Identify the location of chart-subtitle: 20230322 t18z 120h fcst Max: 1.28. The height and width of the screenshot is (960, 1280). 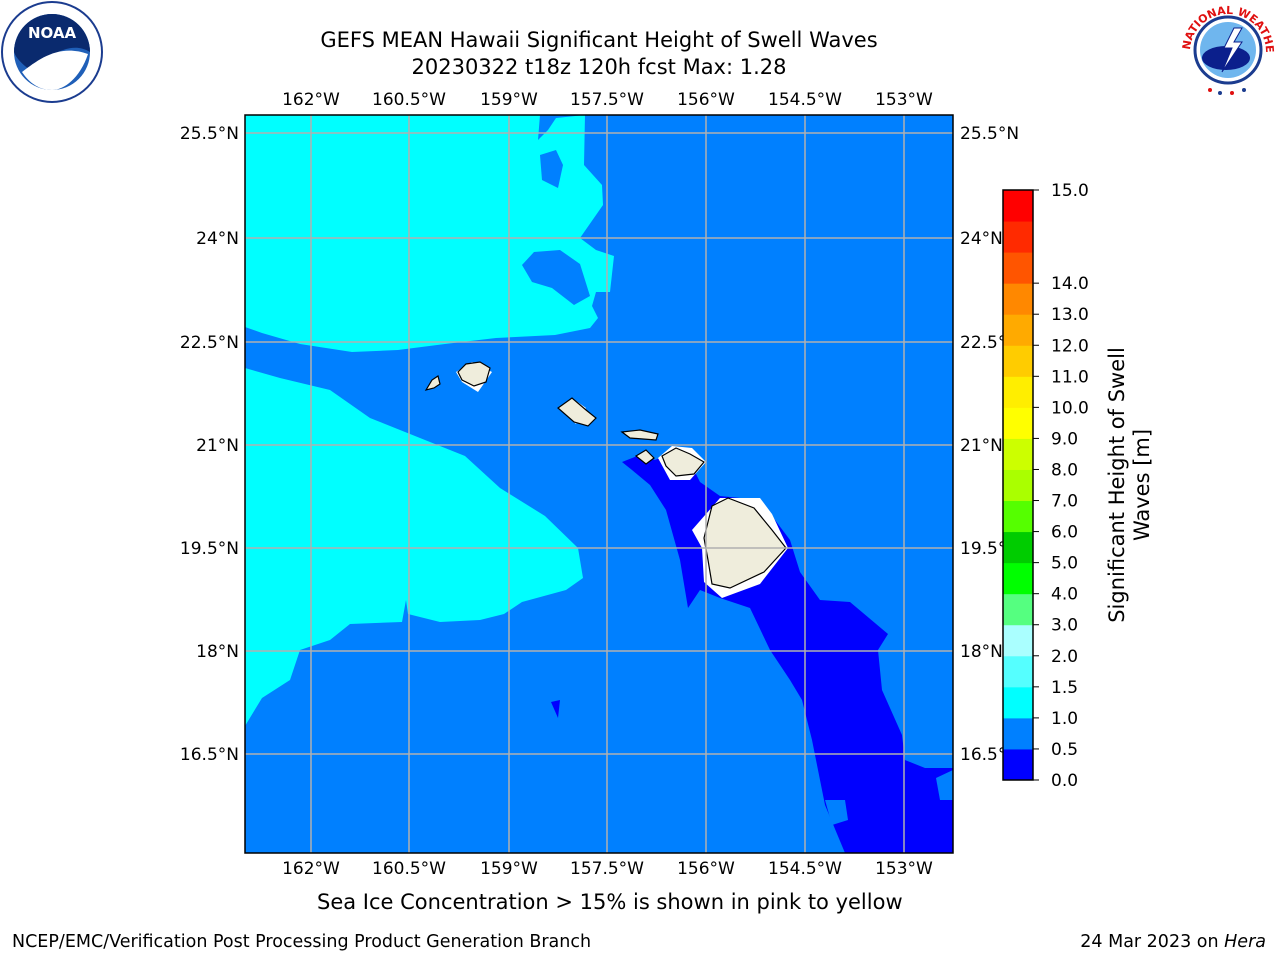
(599, 67).